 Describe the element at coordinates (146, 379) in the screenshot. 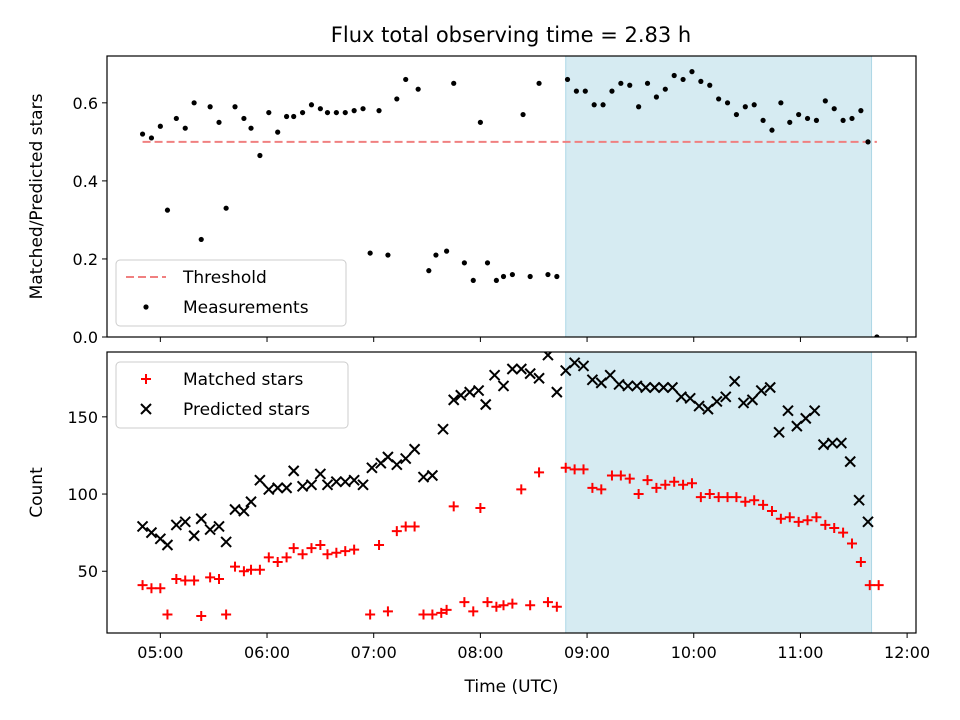

I see `legend-matched-swatch` at that location.